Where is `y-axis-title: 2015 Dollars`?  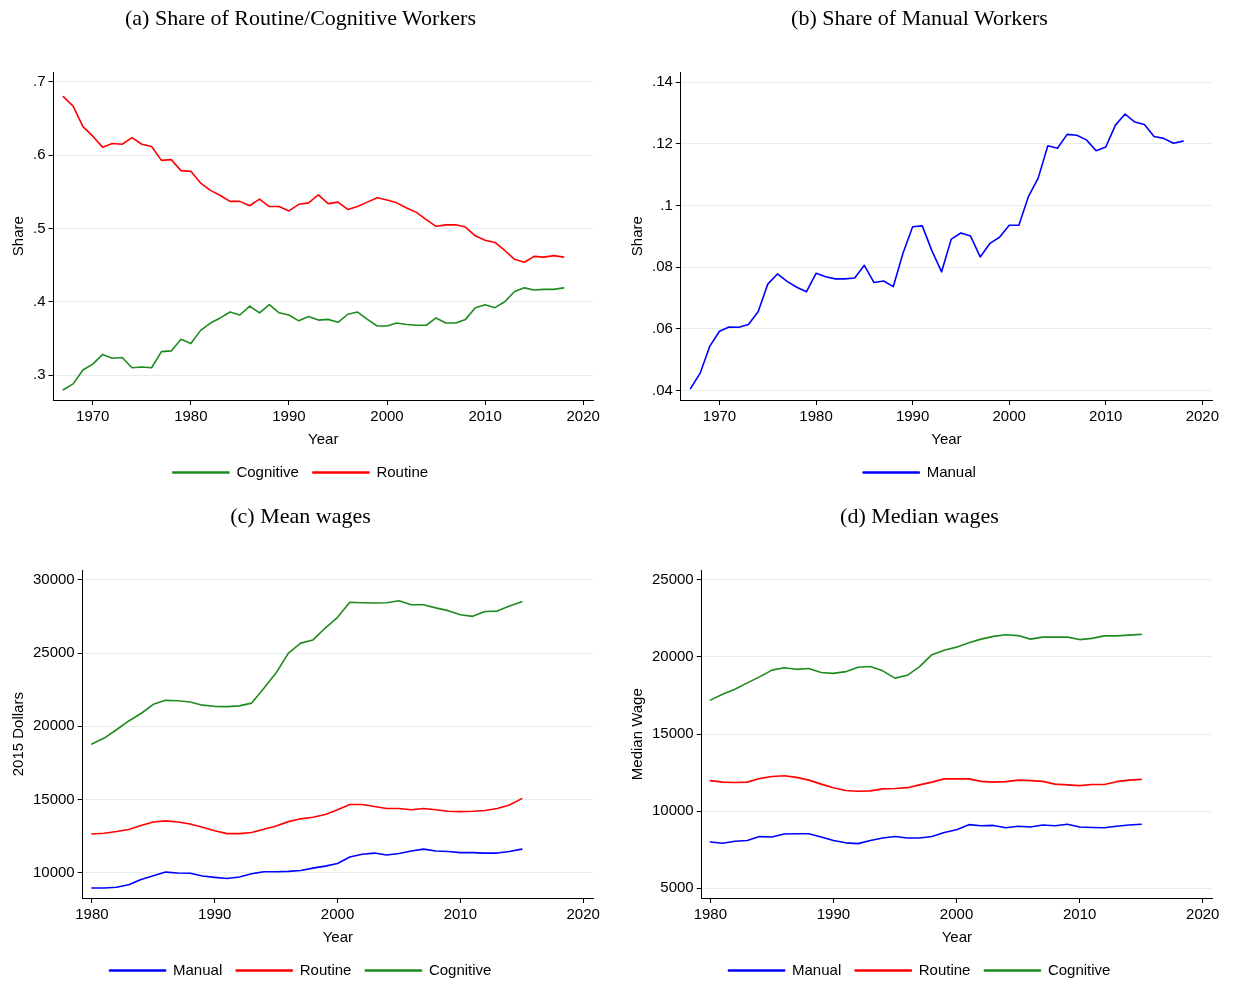
y-axis-title: 2015 Dollars is located at coordinates (18, 734).